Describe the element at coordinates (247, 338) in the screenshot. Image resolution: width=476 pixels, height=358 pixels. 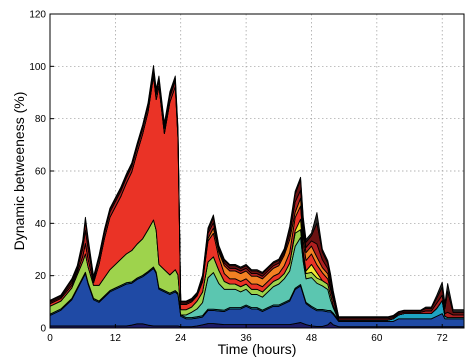
I see `x-tick-label: 36` at that location.